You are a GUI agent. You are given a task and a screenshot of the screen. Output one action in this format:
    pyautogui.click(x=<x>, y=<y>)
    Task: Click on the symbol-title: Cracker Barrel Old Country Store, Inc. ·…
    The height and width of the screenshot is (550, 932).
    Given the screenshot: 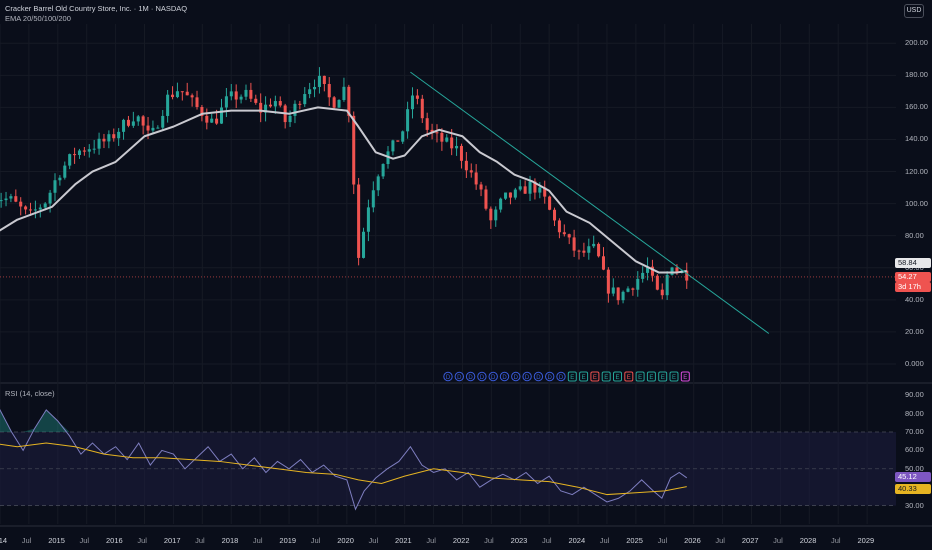 What is the action you would take?
    pyautogui.click(x=96, y=8)
    